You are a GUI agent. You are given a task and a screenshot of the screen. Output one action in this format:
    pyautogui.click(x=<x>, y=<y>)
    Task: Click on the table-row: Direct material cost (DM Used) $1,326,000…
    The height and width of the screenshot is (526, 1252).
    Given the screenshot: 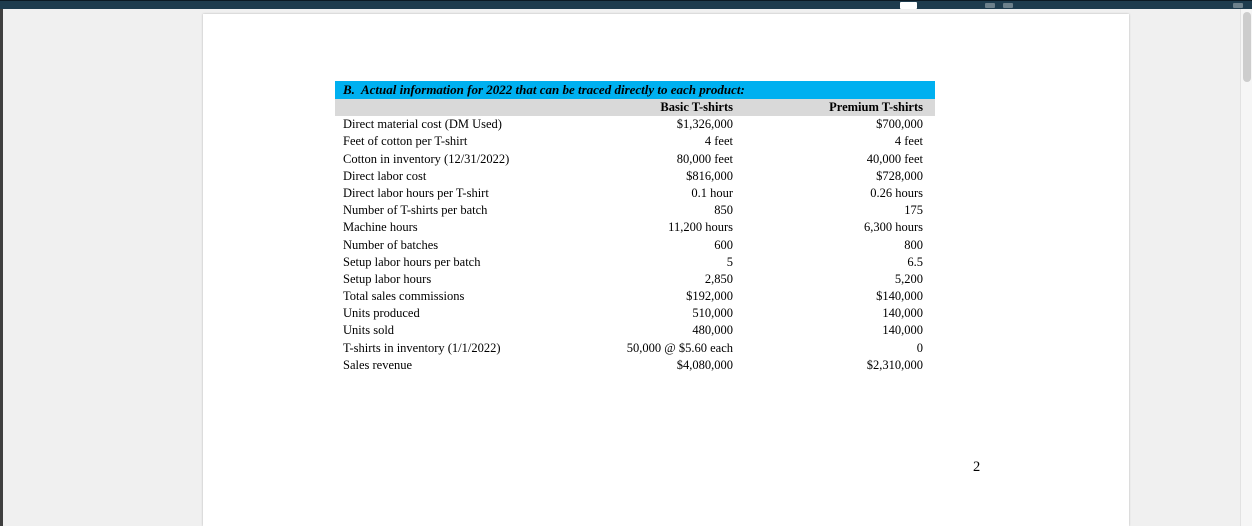 What is the action you would take?
    pyautogui.click(x=635, y=124)
    